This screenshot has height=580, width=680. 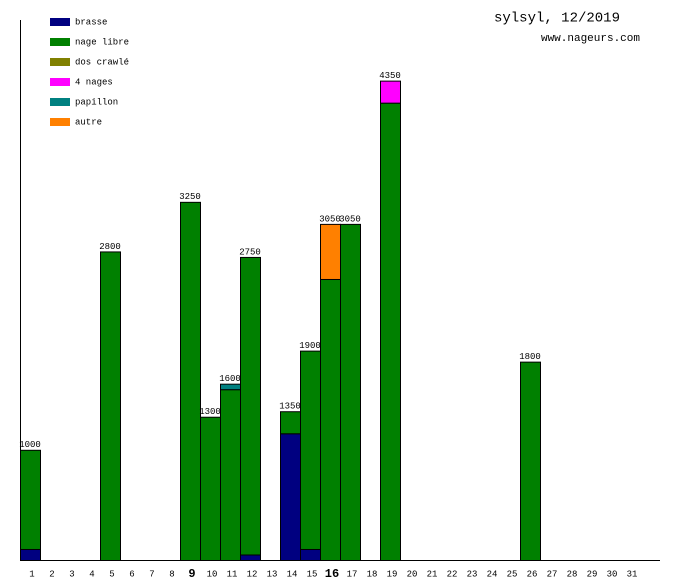 What do you see at coordinates (332, 573) in the screenshot?
I see `x-tick-label: 16` at bounding box center [332, 573].